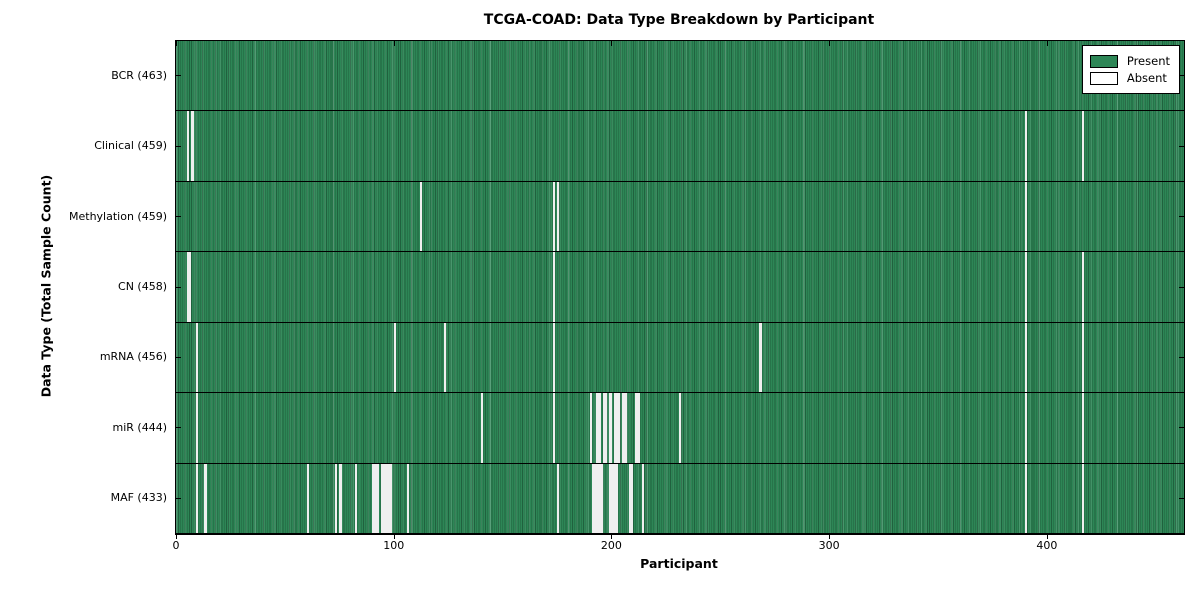 This screenshot has width=1200, height=600. What do you see at coordinates (1129, 78) in the screenshot?
I see `legend-entry-absent: Absent` at bounding box center [1129, 78].